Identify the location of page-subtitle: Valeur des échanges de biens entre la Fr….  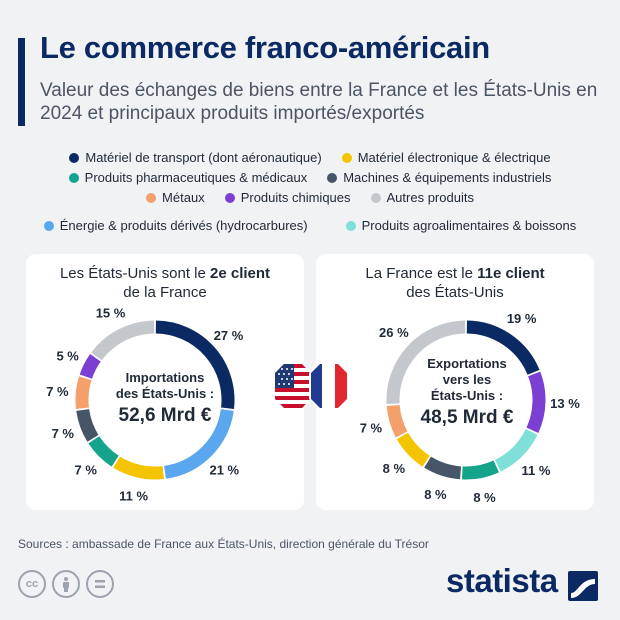
(319, 102).